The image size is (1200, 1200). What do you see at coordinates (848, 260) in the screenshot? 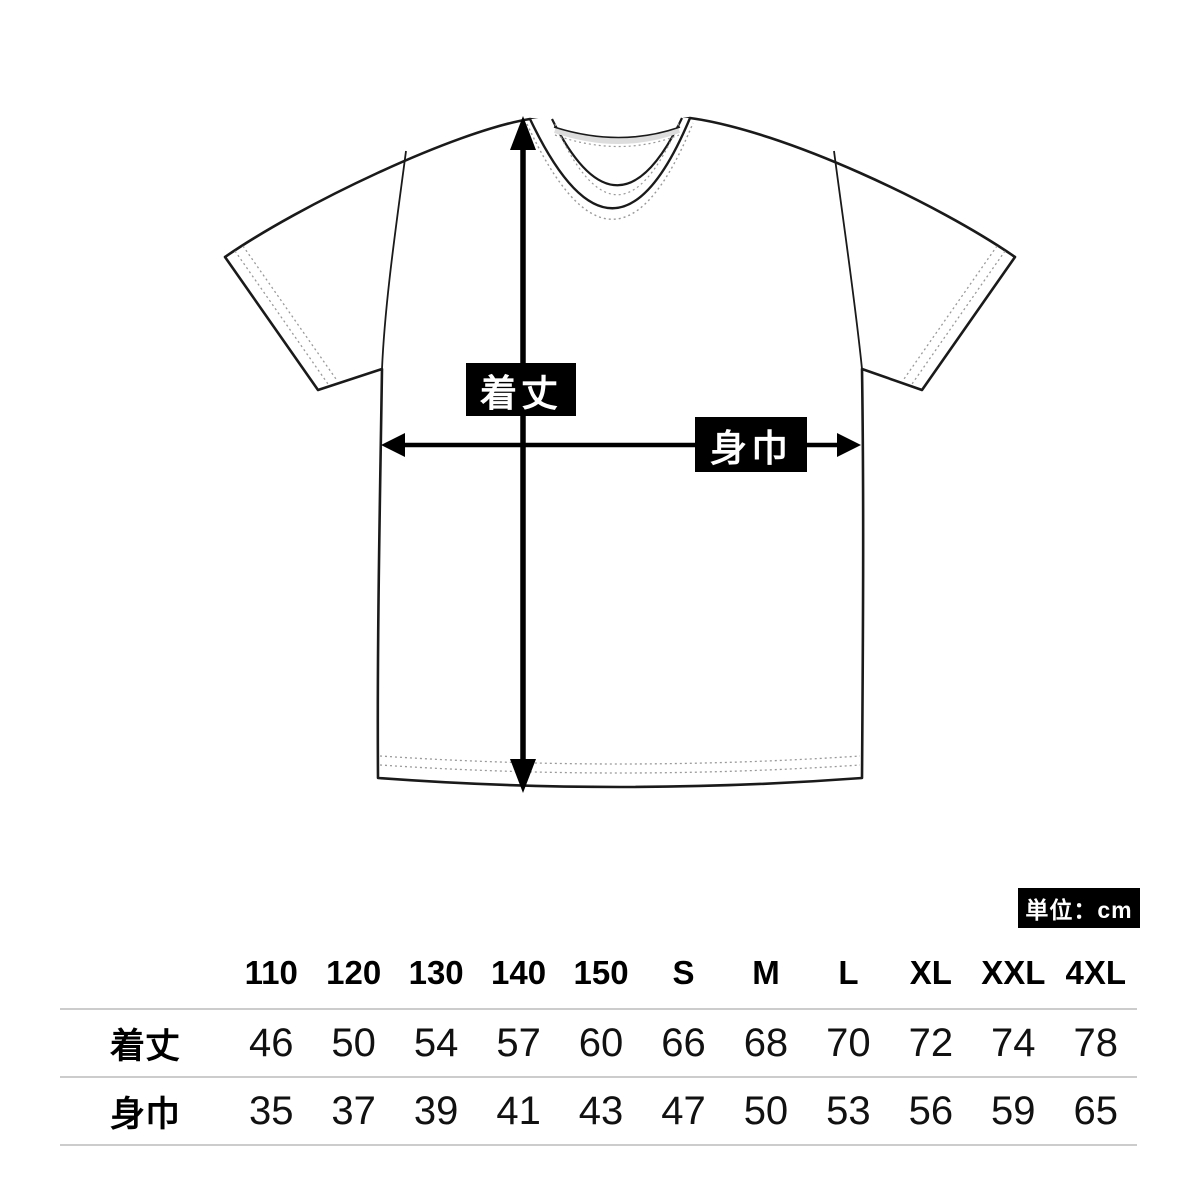
I see `armhole-right` at bounding box center [848, 260].